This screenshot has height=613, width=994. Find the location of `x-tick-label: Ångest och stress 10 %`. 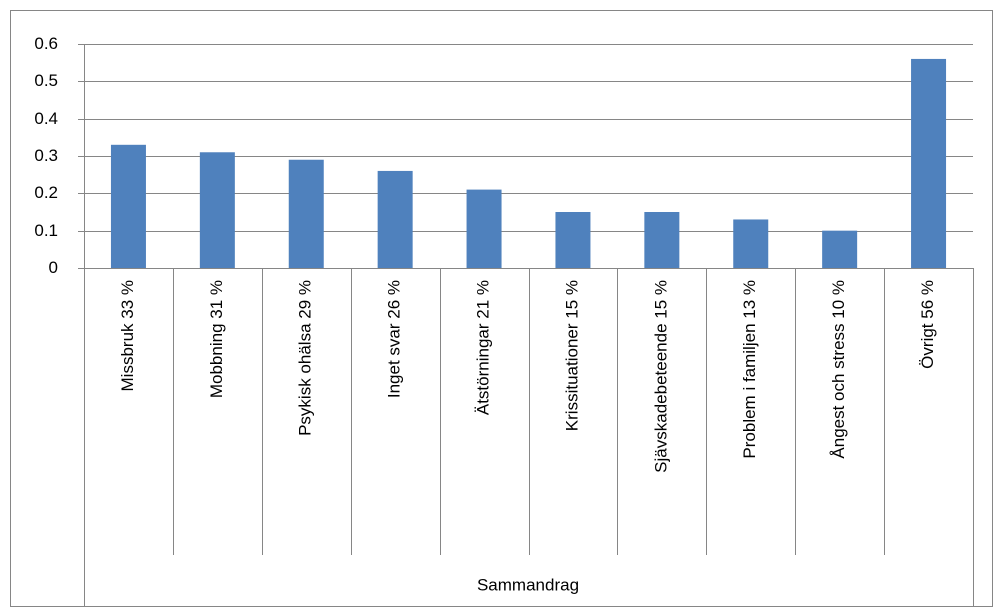

x-tick-label: Ångest och stress 10 % is located at coordinates (838, 369).